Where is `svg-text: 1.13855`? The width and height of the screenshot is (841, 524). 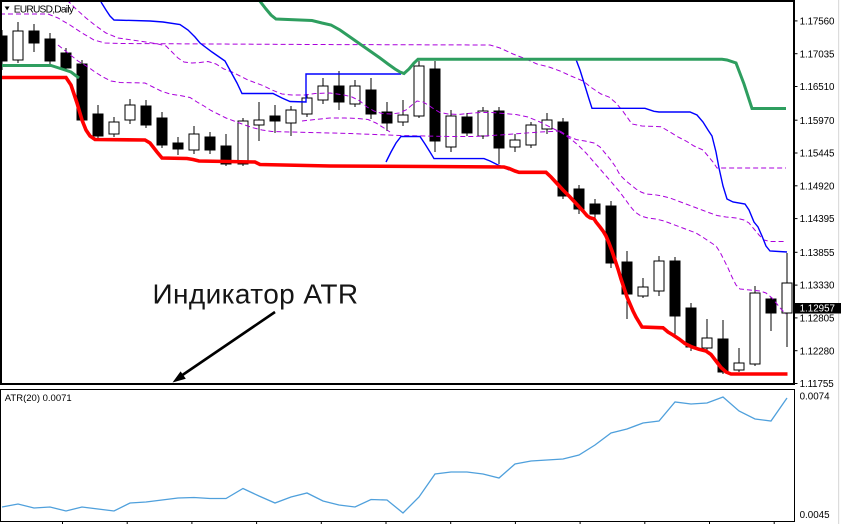 svg-text: 1.13855 is located at coordinates (817, 253).